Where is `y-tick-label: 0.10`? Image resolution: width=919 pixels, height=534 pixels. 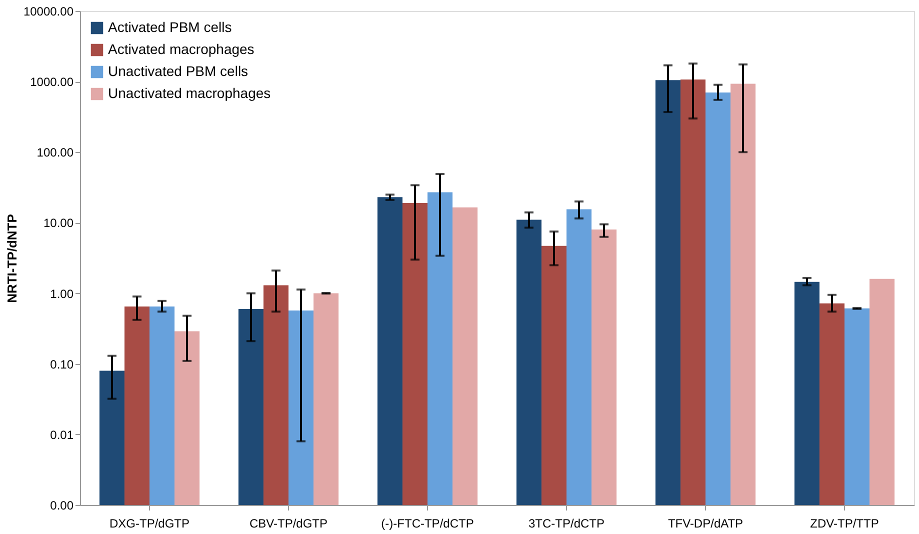
y-tick-label: 0.10 is located at coordinates (62, 364).